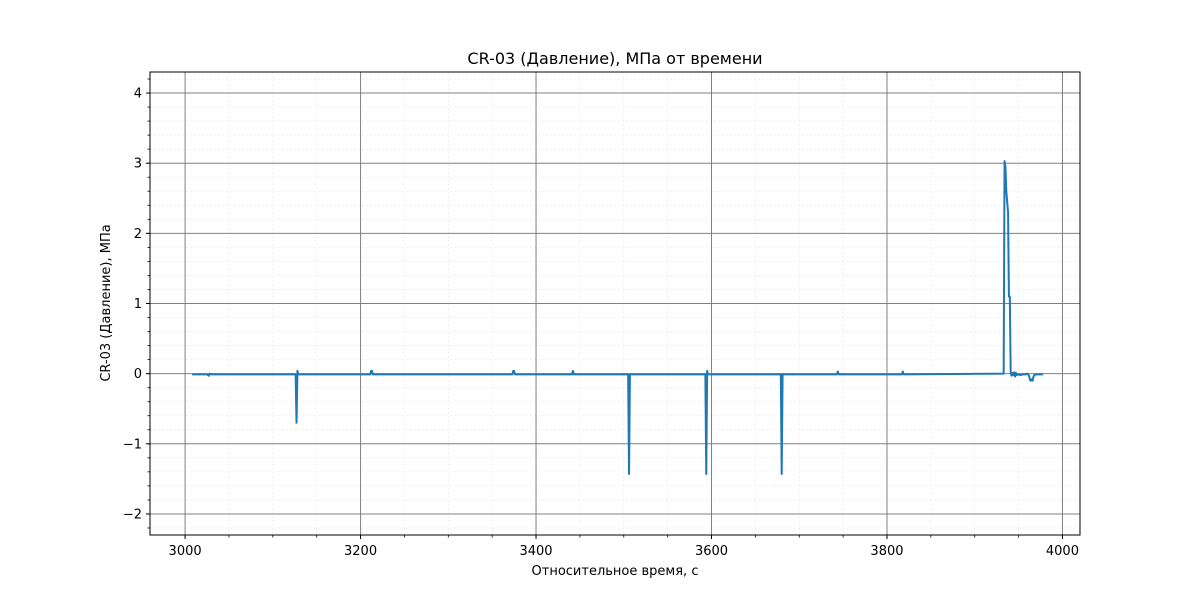 The image size is (1200, 600). Describe the element at coordinates (106, 302) in the screenshot. I see `y-axis-label: CR-03 (Давление), МПа` at that location.